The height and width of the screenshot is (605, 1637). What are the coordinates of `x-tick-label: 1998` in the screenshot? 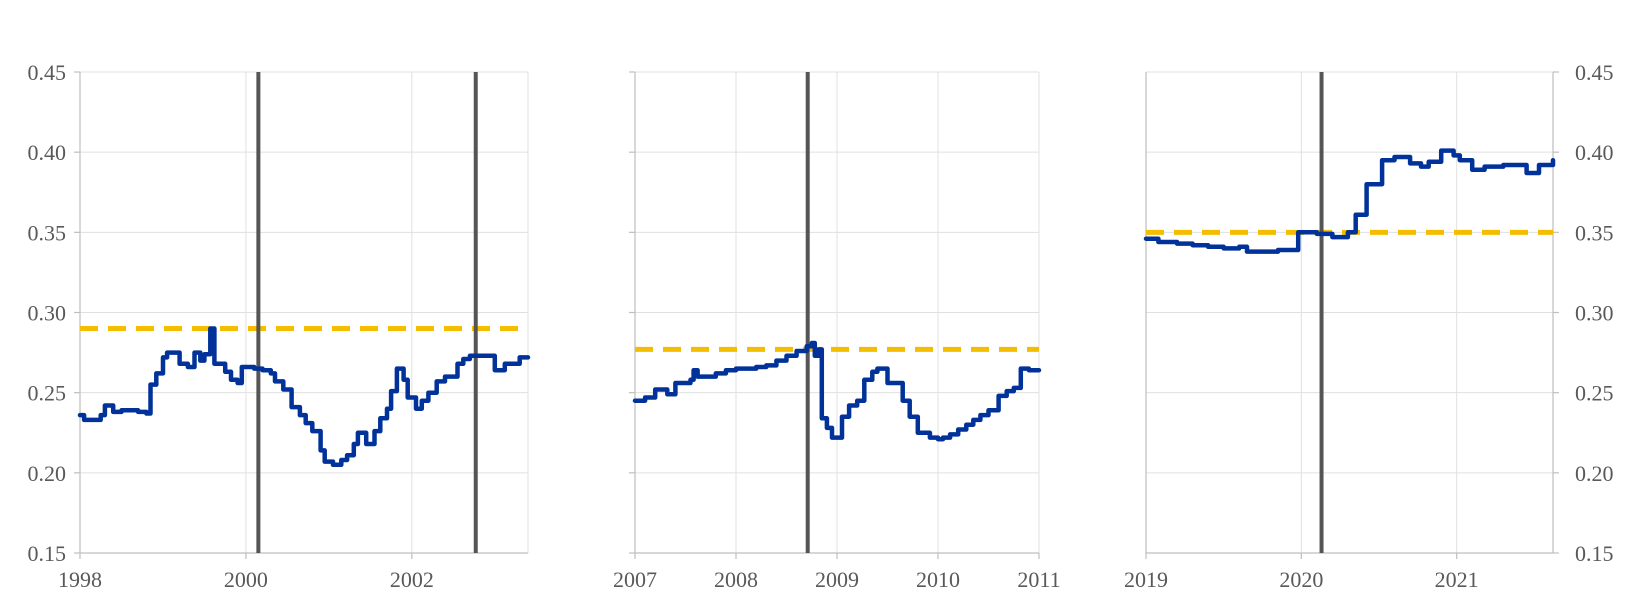 It's located at (80, 579).